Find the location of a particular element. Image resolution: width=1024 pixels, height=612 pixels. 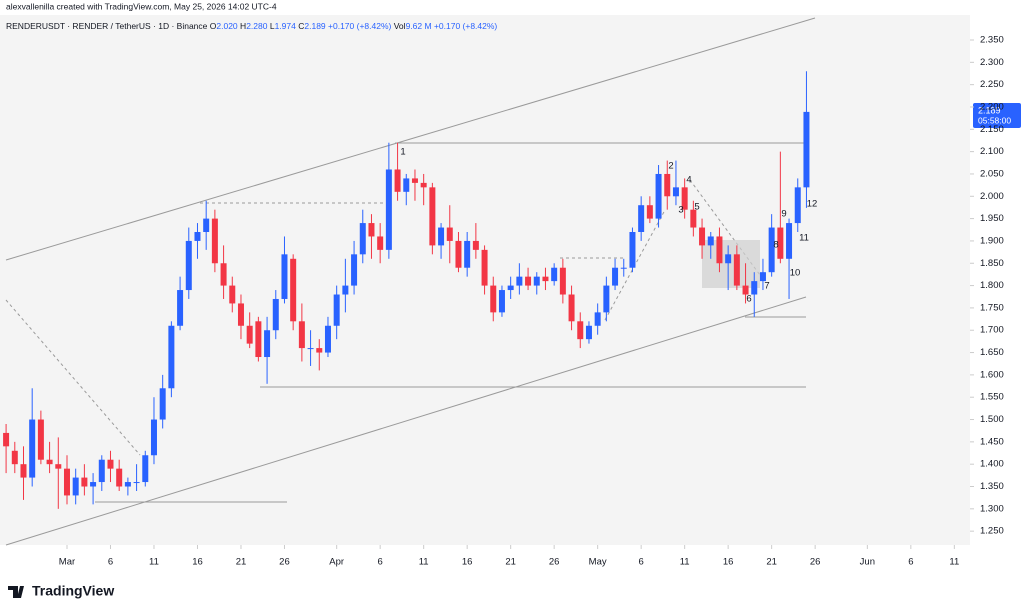

price-tag is located at coordinates (997, 115).